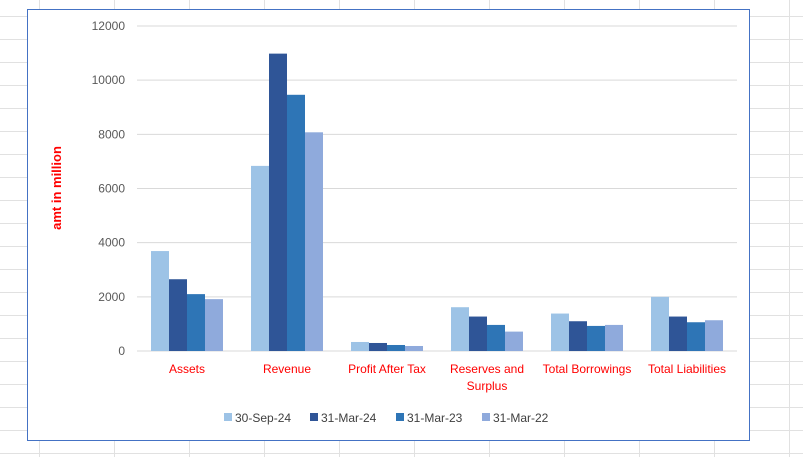  I want to click on x-category-label: Total Liabilities, so click(687, 369).